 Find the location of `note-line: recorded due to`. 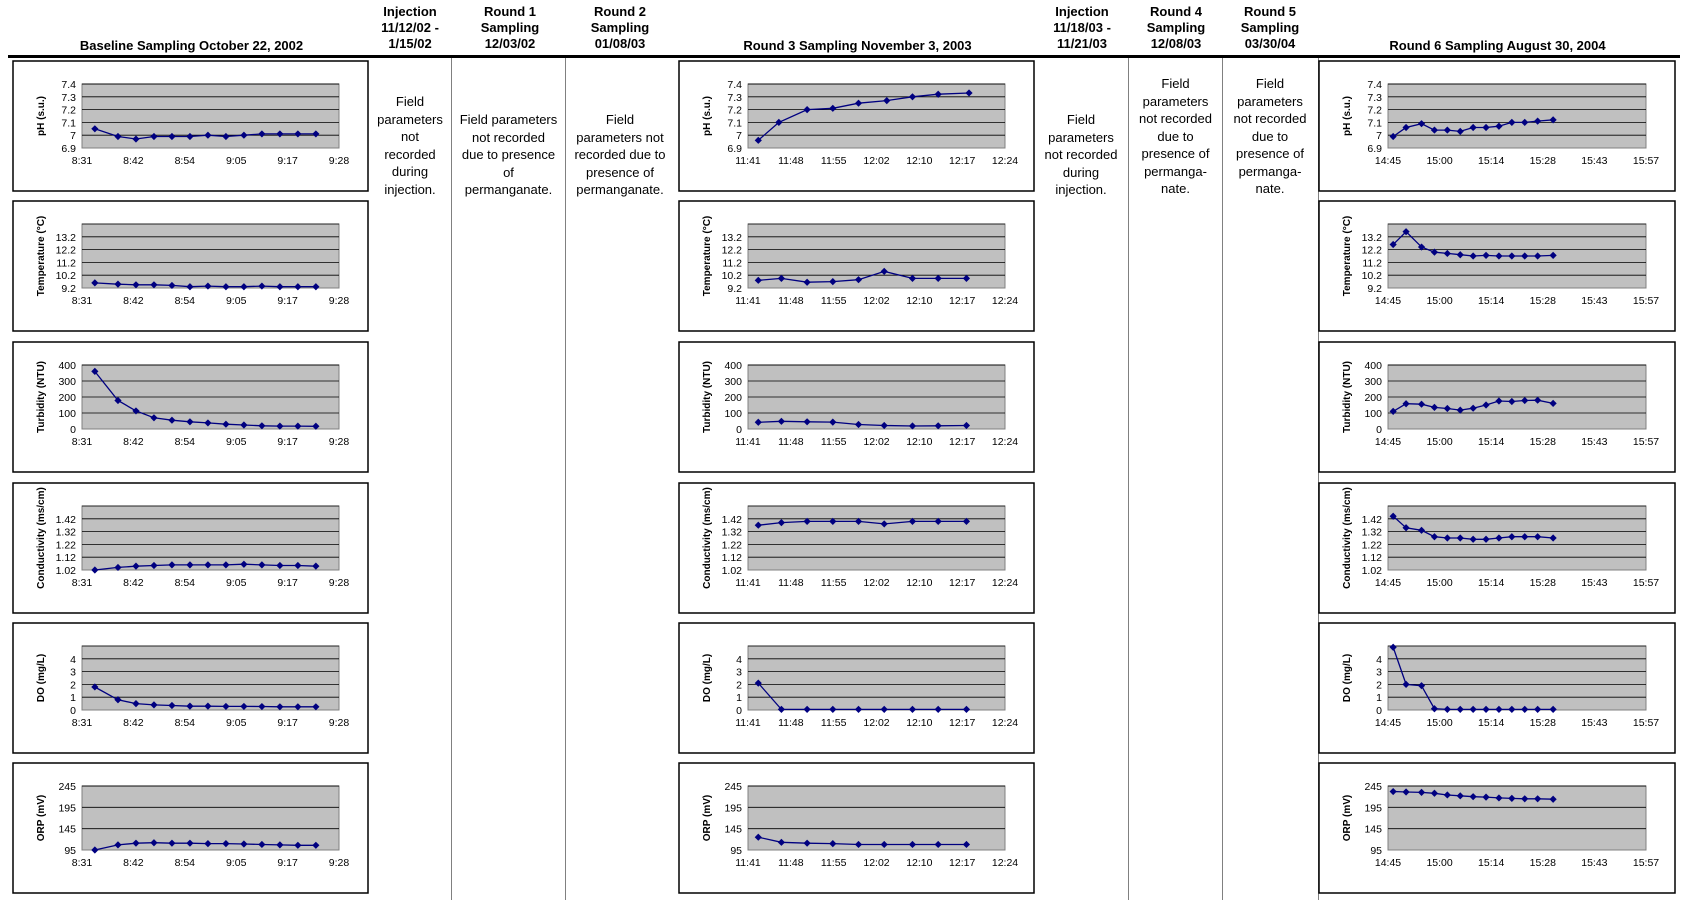

note-line: recorded due to is located at coordinates (620, 154).